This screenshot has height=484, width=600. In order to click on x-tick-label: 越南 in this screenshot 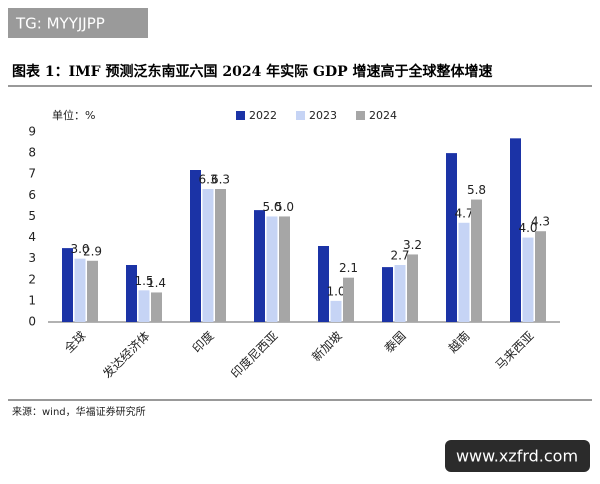, I will do `click(459, 342)`.